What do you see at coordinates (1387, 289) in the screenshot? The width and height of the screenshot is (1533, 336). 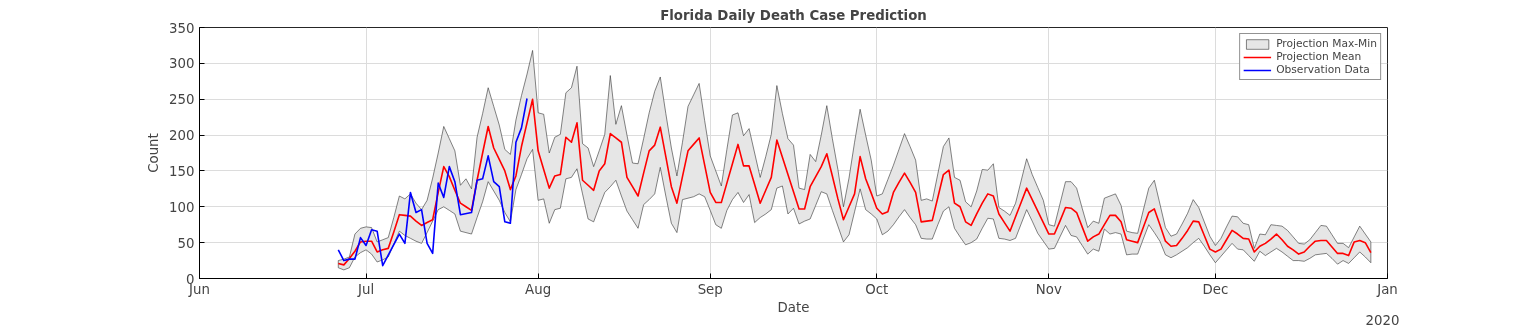 I see `x-tick-label: Jan` at bounding box center [1387, 289].